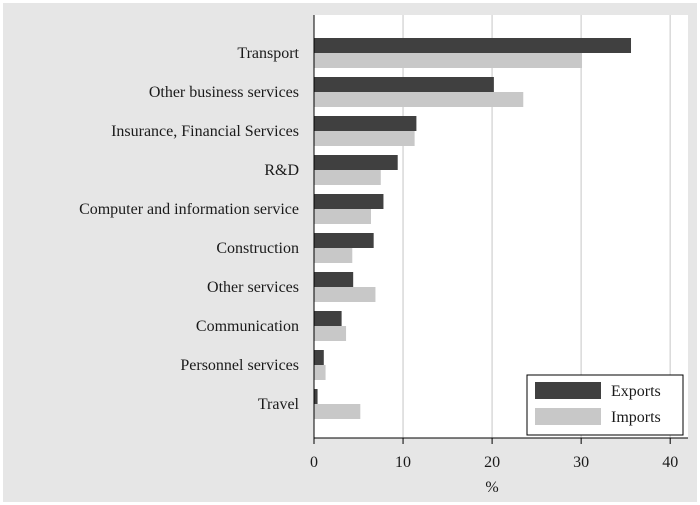 Image resolution: width=700 pixels, height=505 pixels. Describe the element at coordinates (281, 170) in the screenshot. I see `category-label-3: R&D` at that location.